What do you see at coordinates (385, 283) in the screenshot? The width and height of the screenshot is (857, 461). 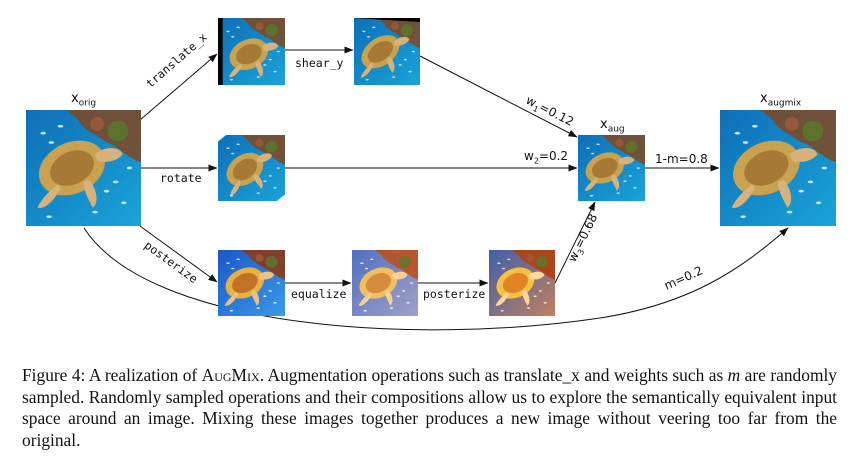 I see `image-equalize` at bounding box center [385, 283].